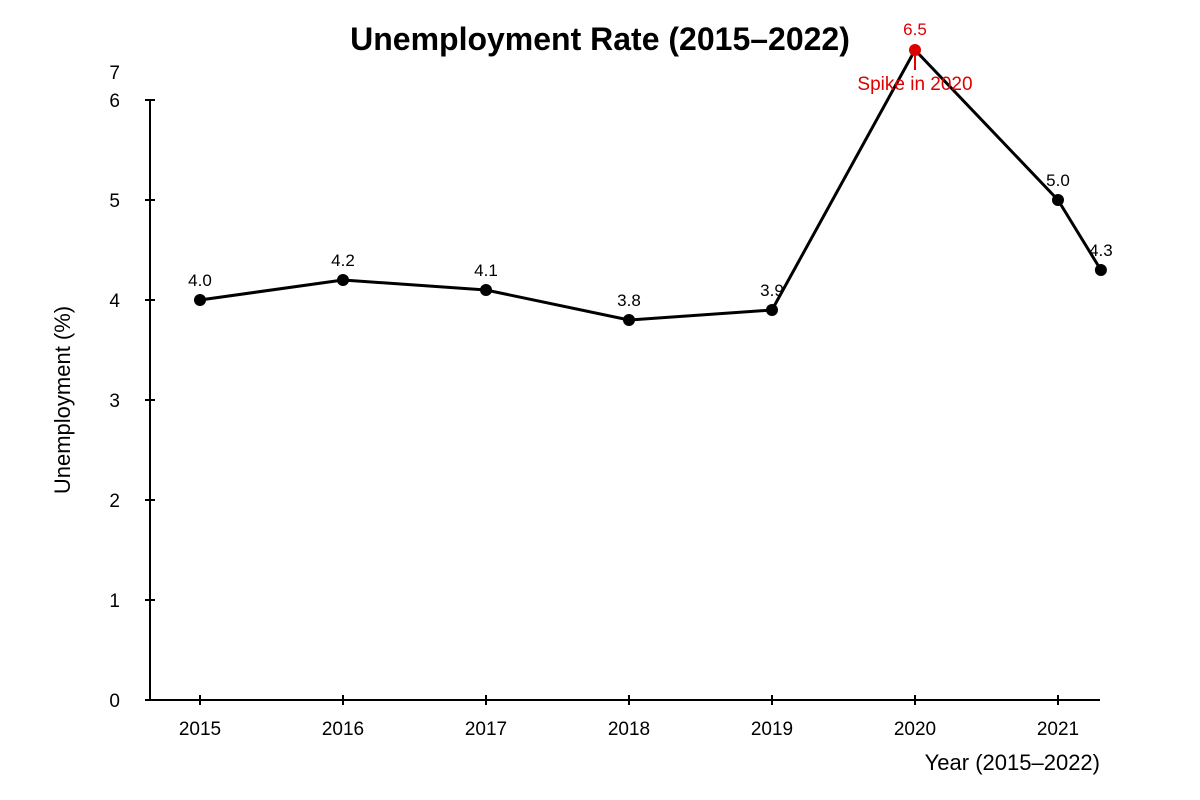 The height and width of the screenshot is (800, 1200). Describe the element at coordinates (343, 729) in the screenshot. I see `x-tick-label: 2016` at that location.